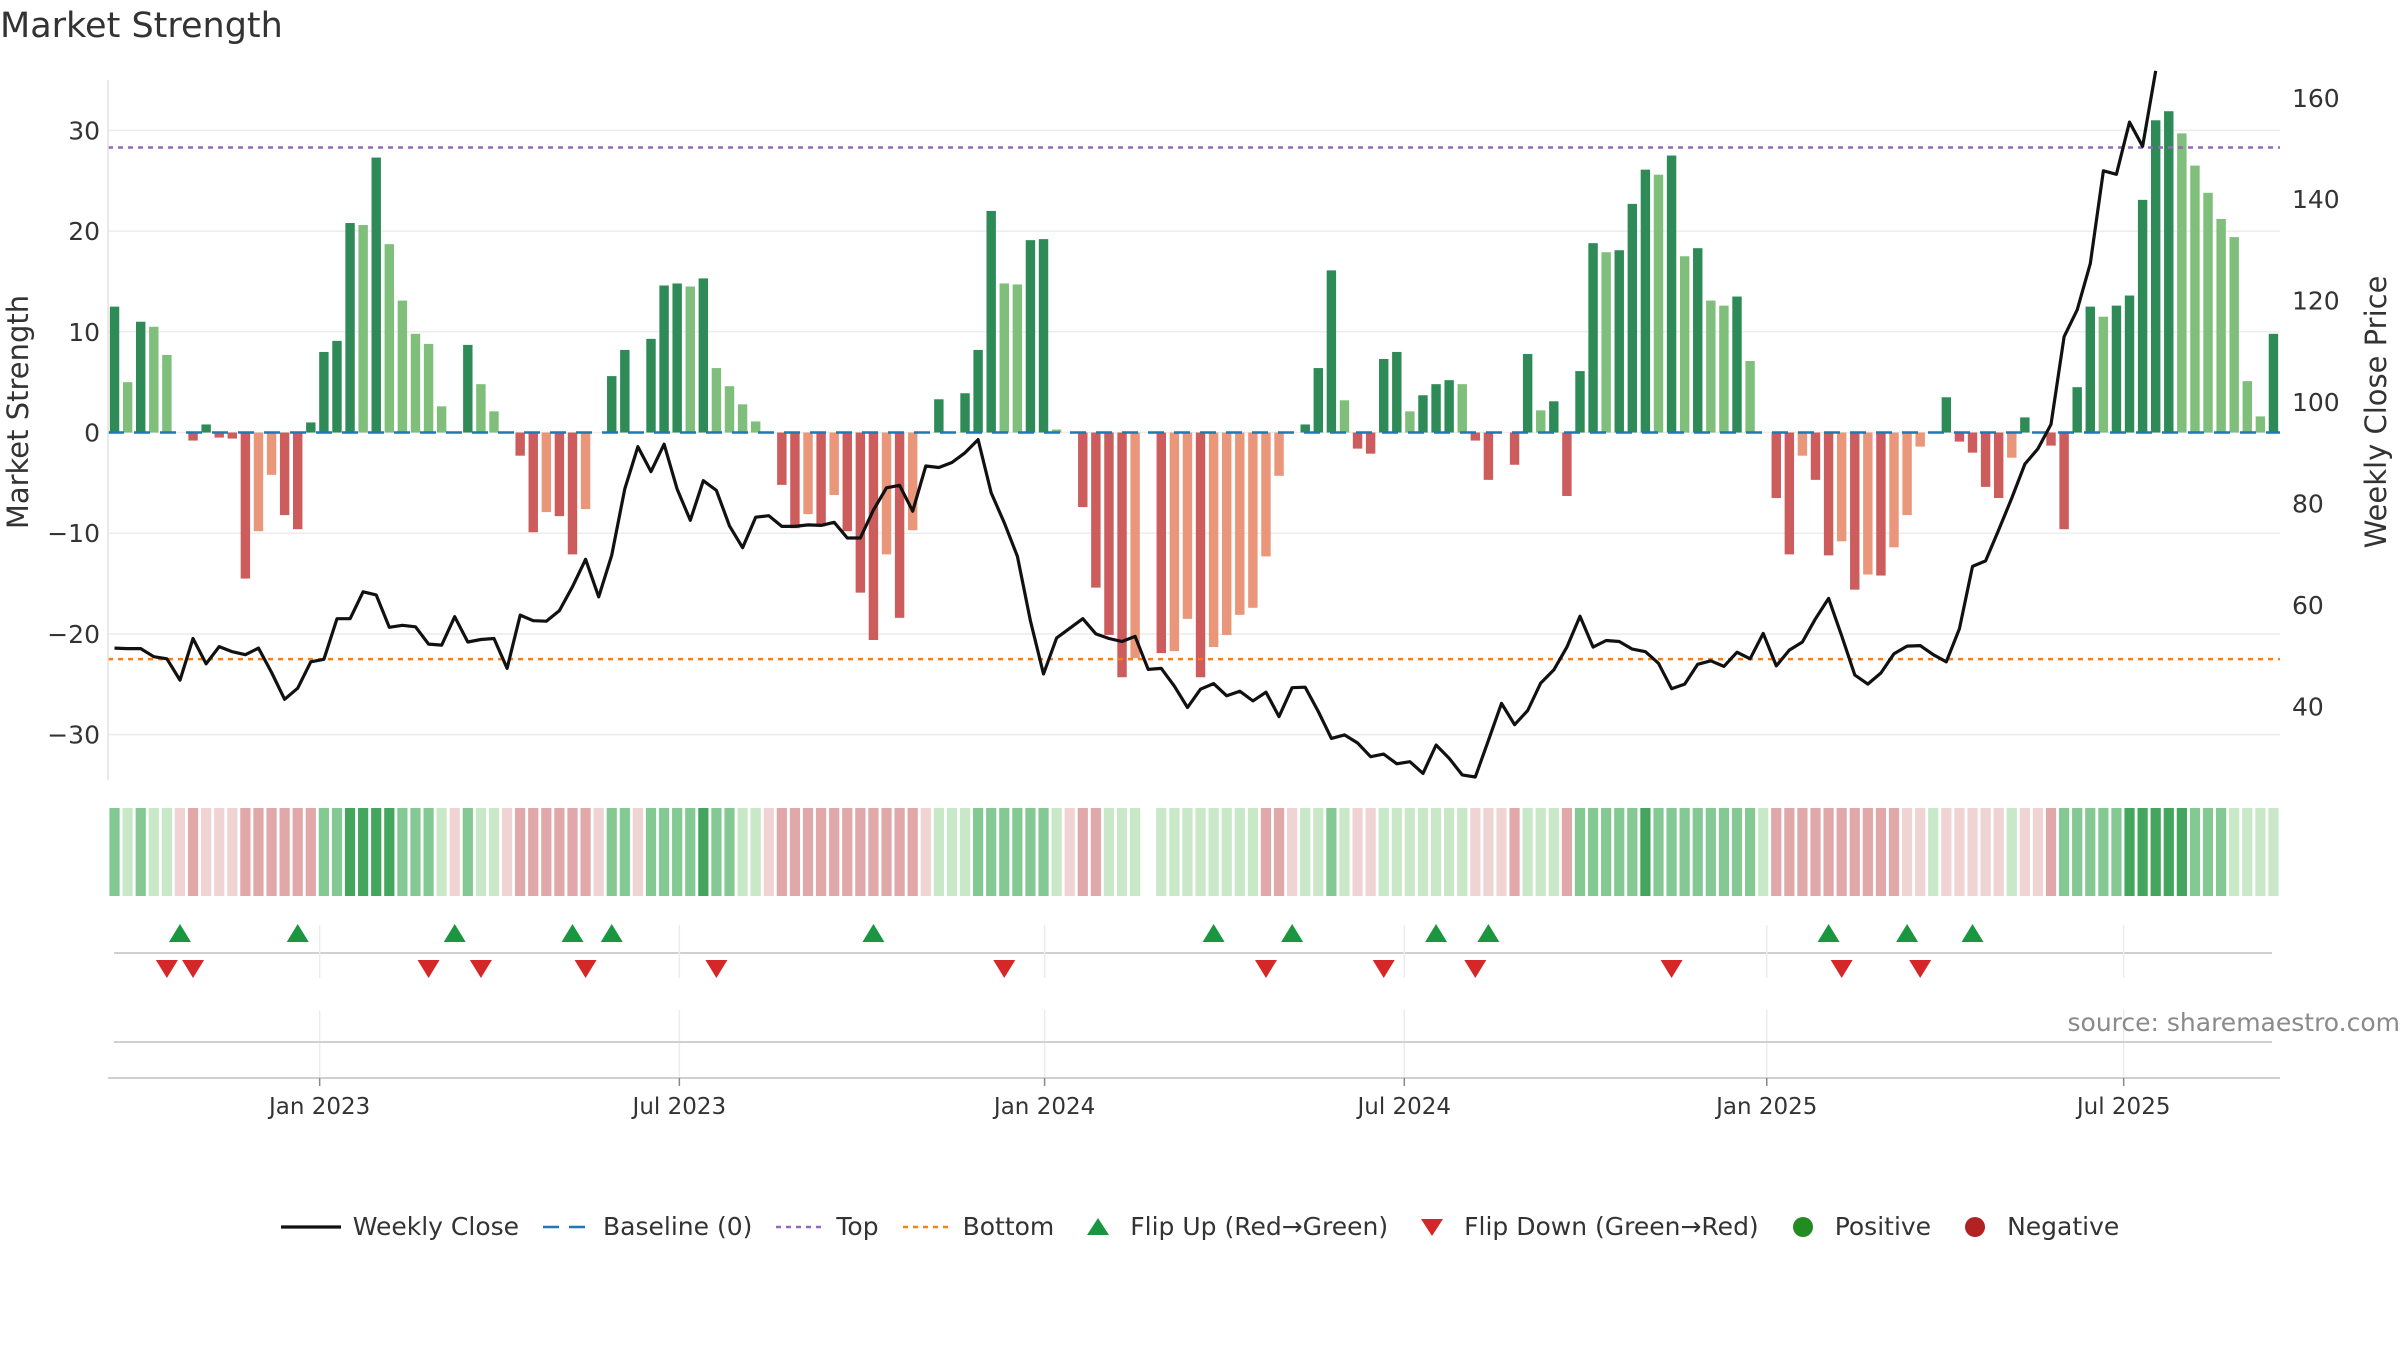 The height and width of the screenshot is (1350, 2400). I want to click on y2-tick-label: 120, so click(2316, 301).